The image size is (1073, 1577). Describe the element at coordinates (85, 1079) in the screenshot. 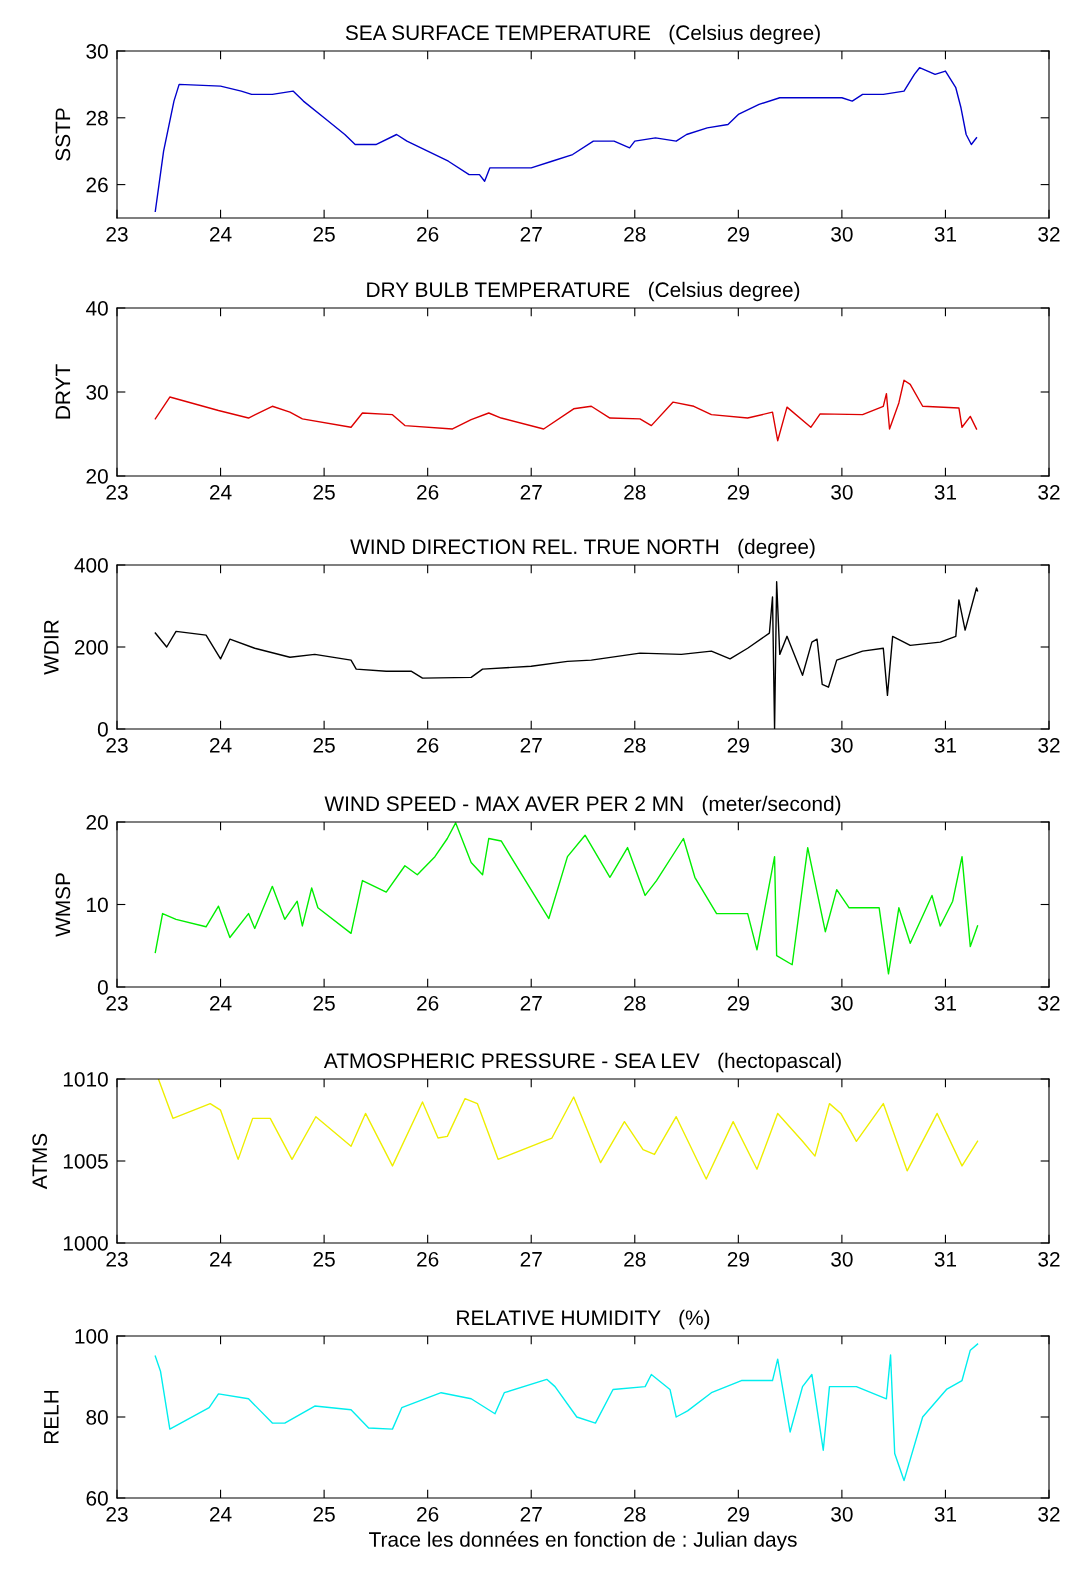

I see `y-tick-label: 1010` at that location.